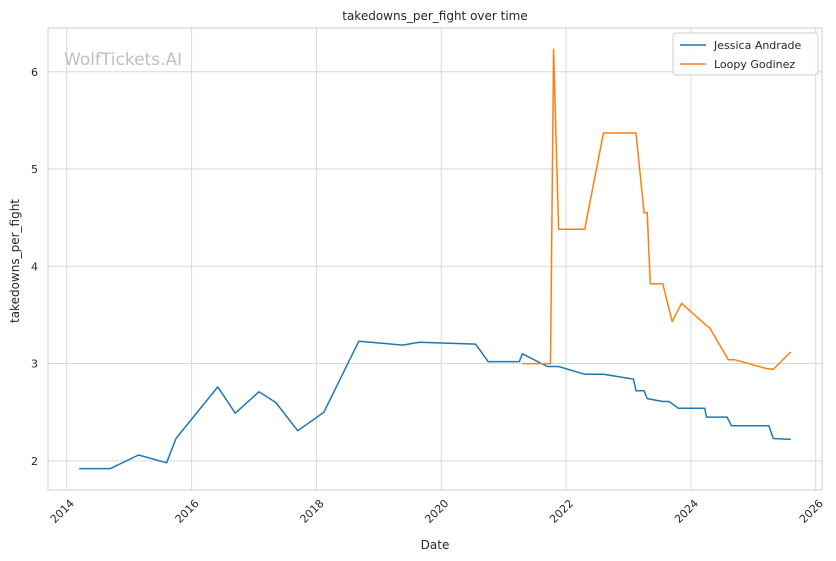  Describe the element at coordinates (34, 266) in the screenshot. I see `y-tick-label: 4` at that location.